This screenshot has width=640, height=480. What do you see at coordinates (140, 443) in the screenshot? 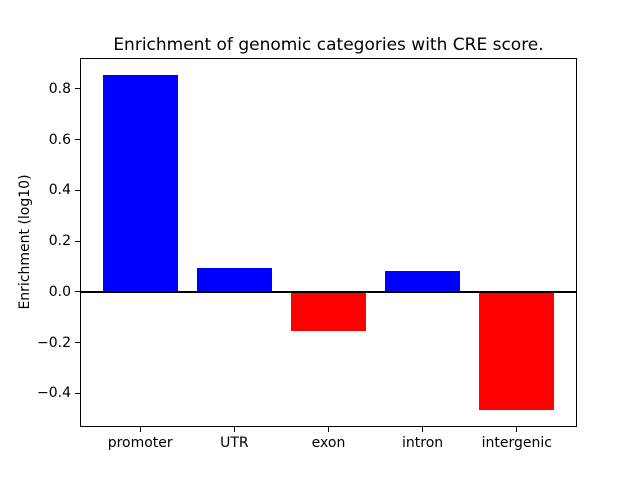
I see `xtick-label-promoter: promoter` at bounding box center [140, 443].